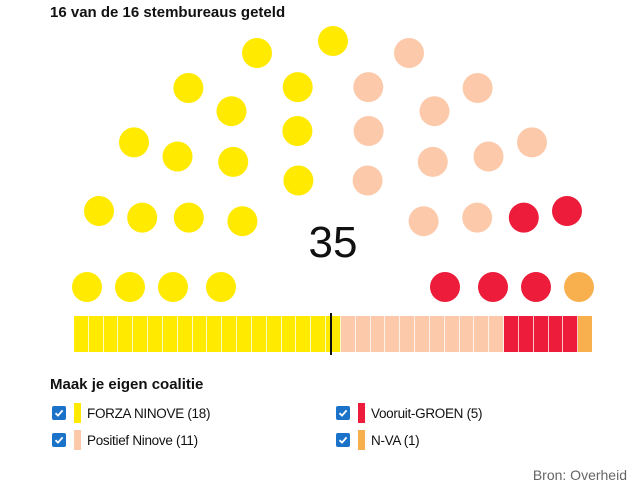 This screenshot has height=495, width=641. I want to click on total-seats-label: 35, so click(333, 242).